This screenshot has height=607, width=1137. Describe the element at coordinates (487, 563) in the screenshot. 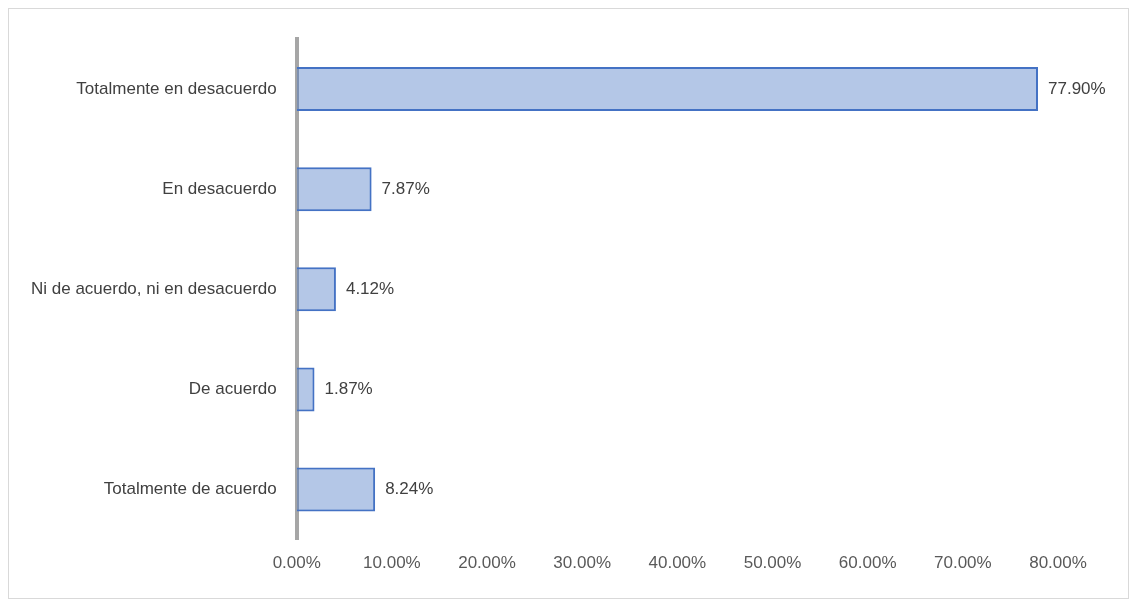

I see `x-tick-label: 20.00%` at that location.